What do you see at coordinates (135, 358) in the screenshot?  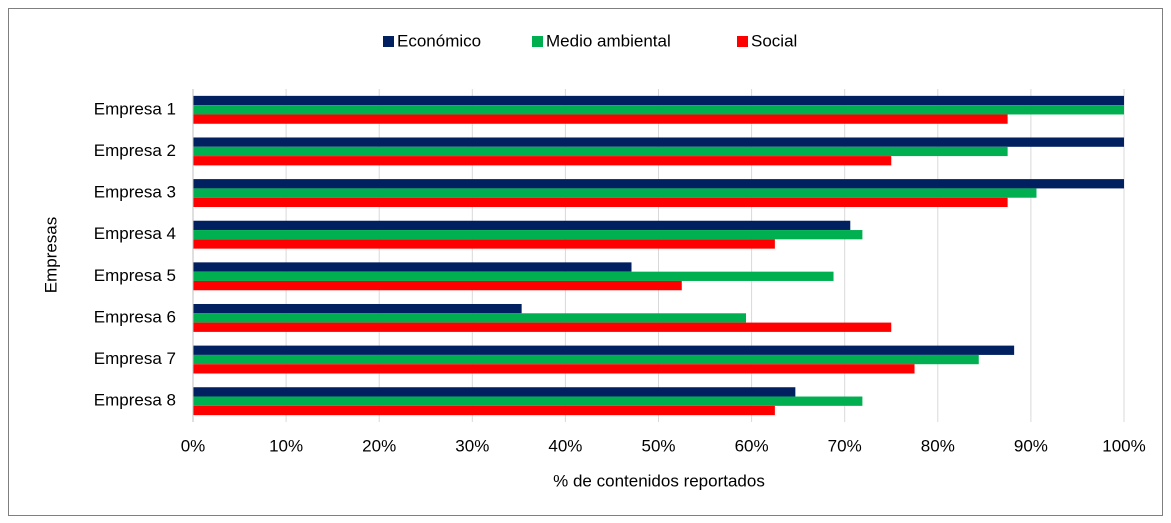 I see `y-tick-label: Empresa 7` at bounding box center [135, 358].